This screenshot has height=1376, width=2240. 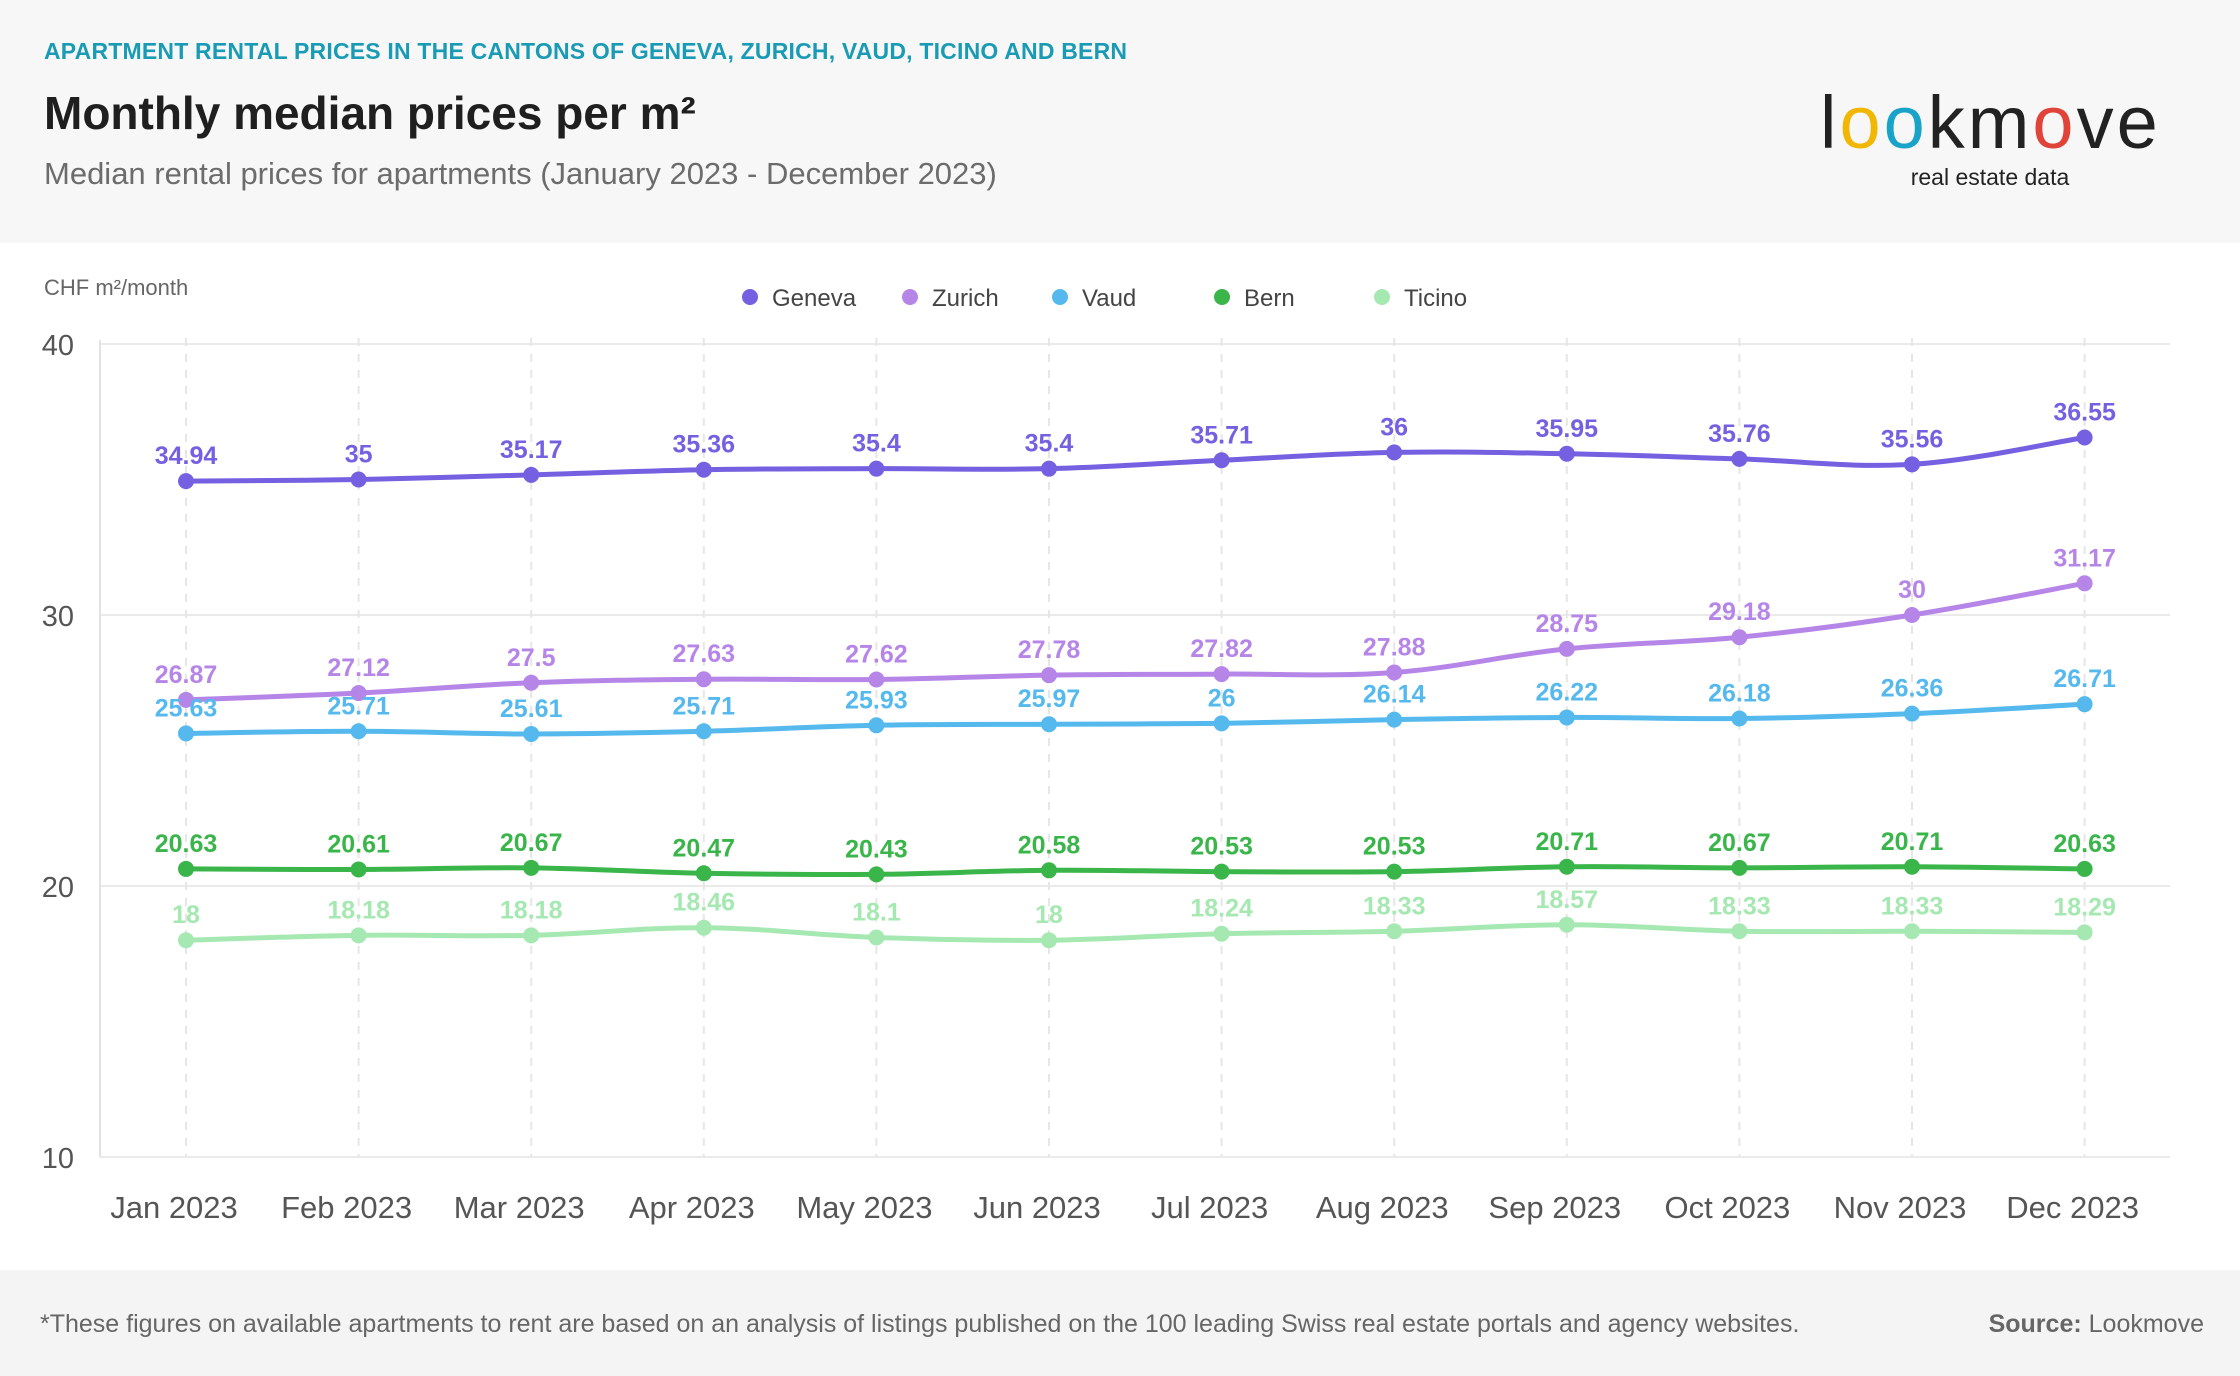 What do you see at coordinates (531, 709) in the screenshot?
I see `data-label-vaud: 25.61` at bounding box center [531, 709].